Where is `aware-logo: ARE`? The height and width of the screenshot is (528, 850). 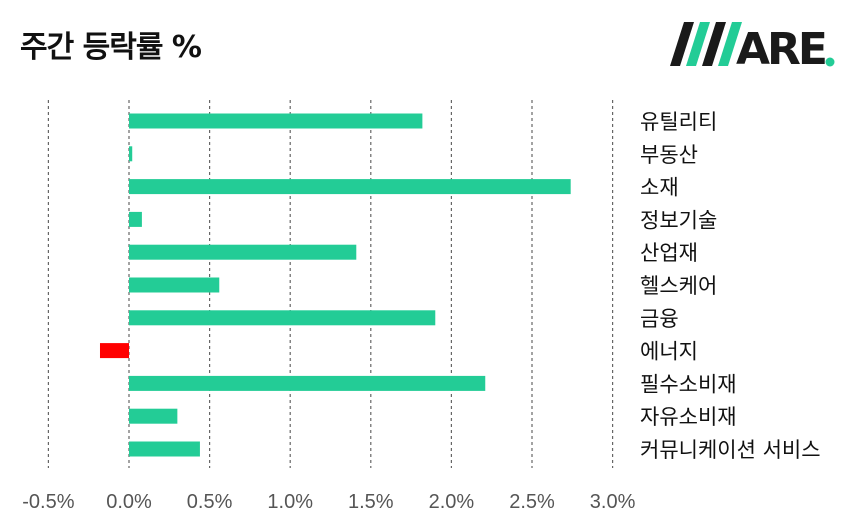
aware-logo: ARE is located at coordinates (752, 46).